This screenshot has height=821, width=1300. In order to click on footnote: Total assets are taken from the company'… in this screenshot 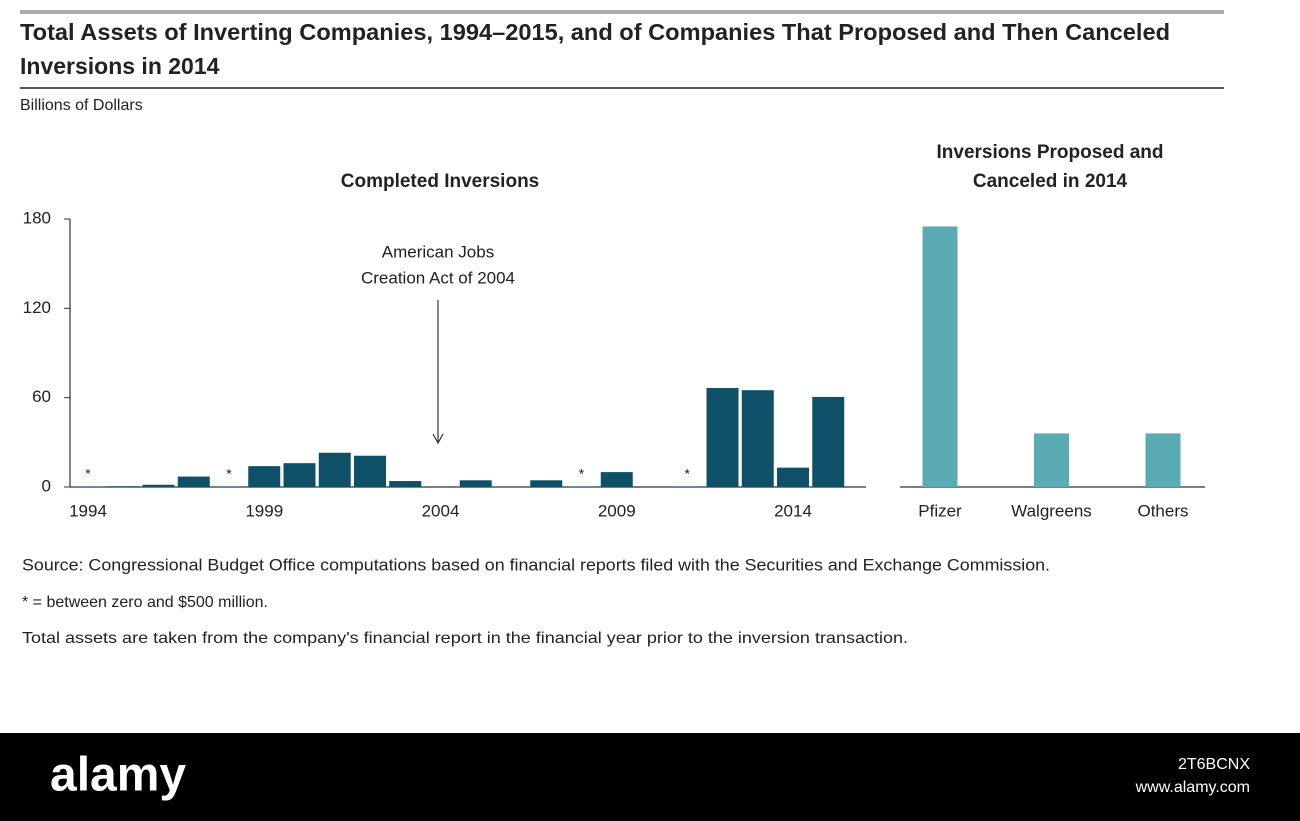, I will do `click(465, 638)`.